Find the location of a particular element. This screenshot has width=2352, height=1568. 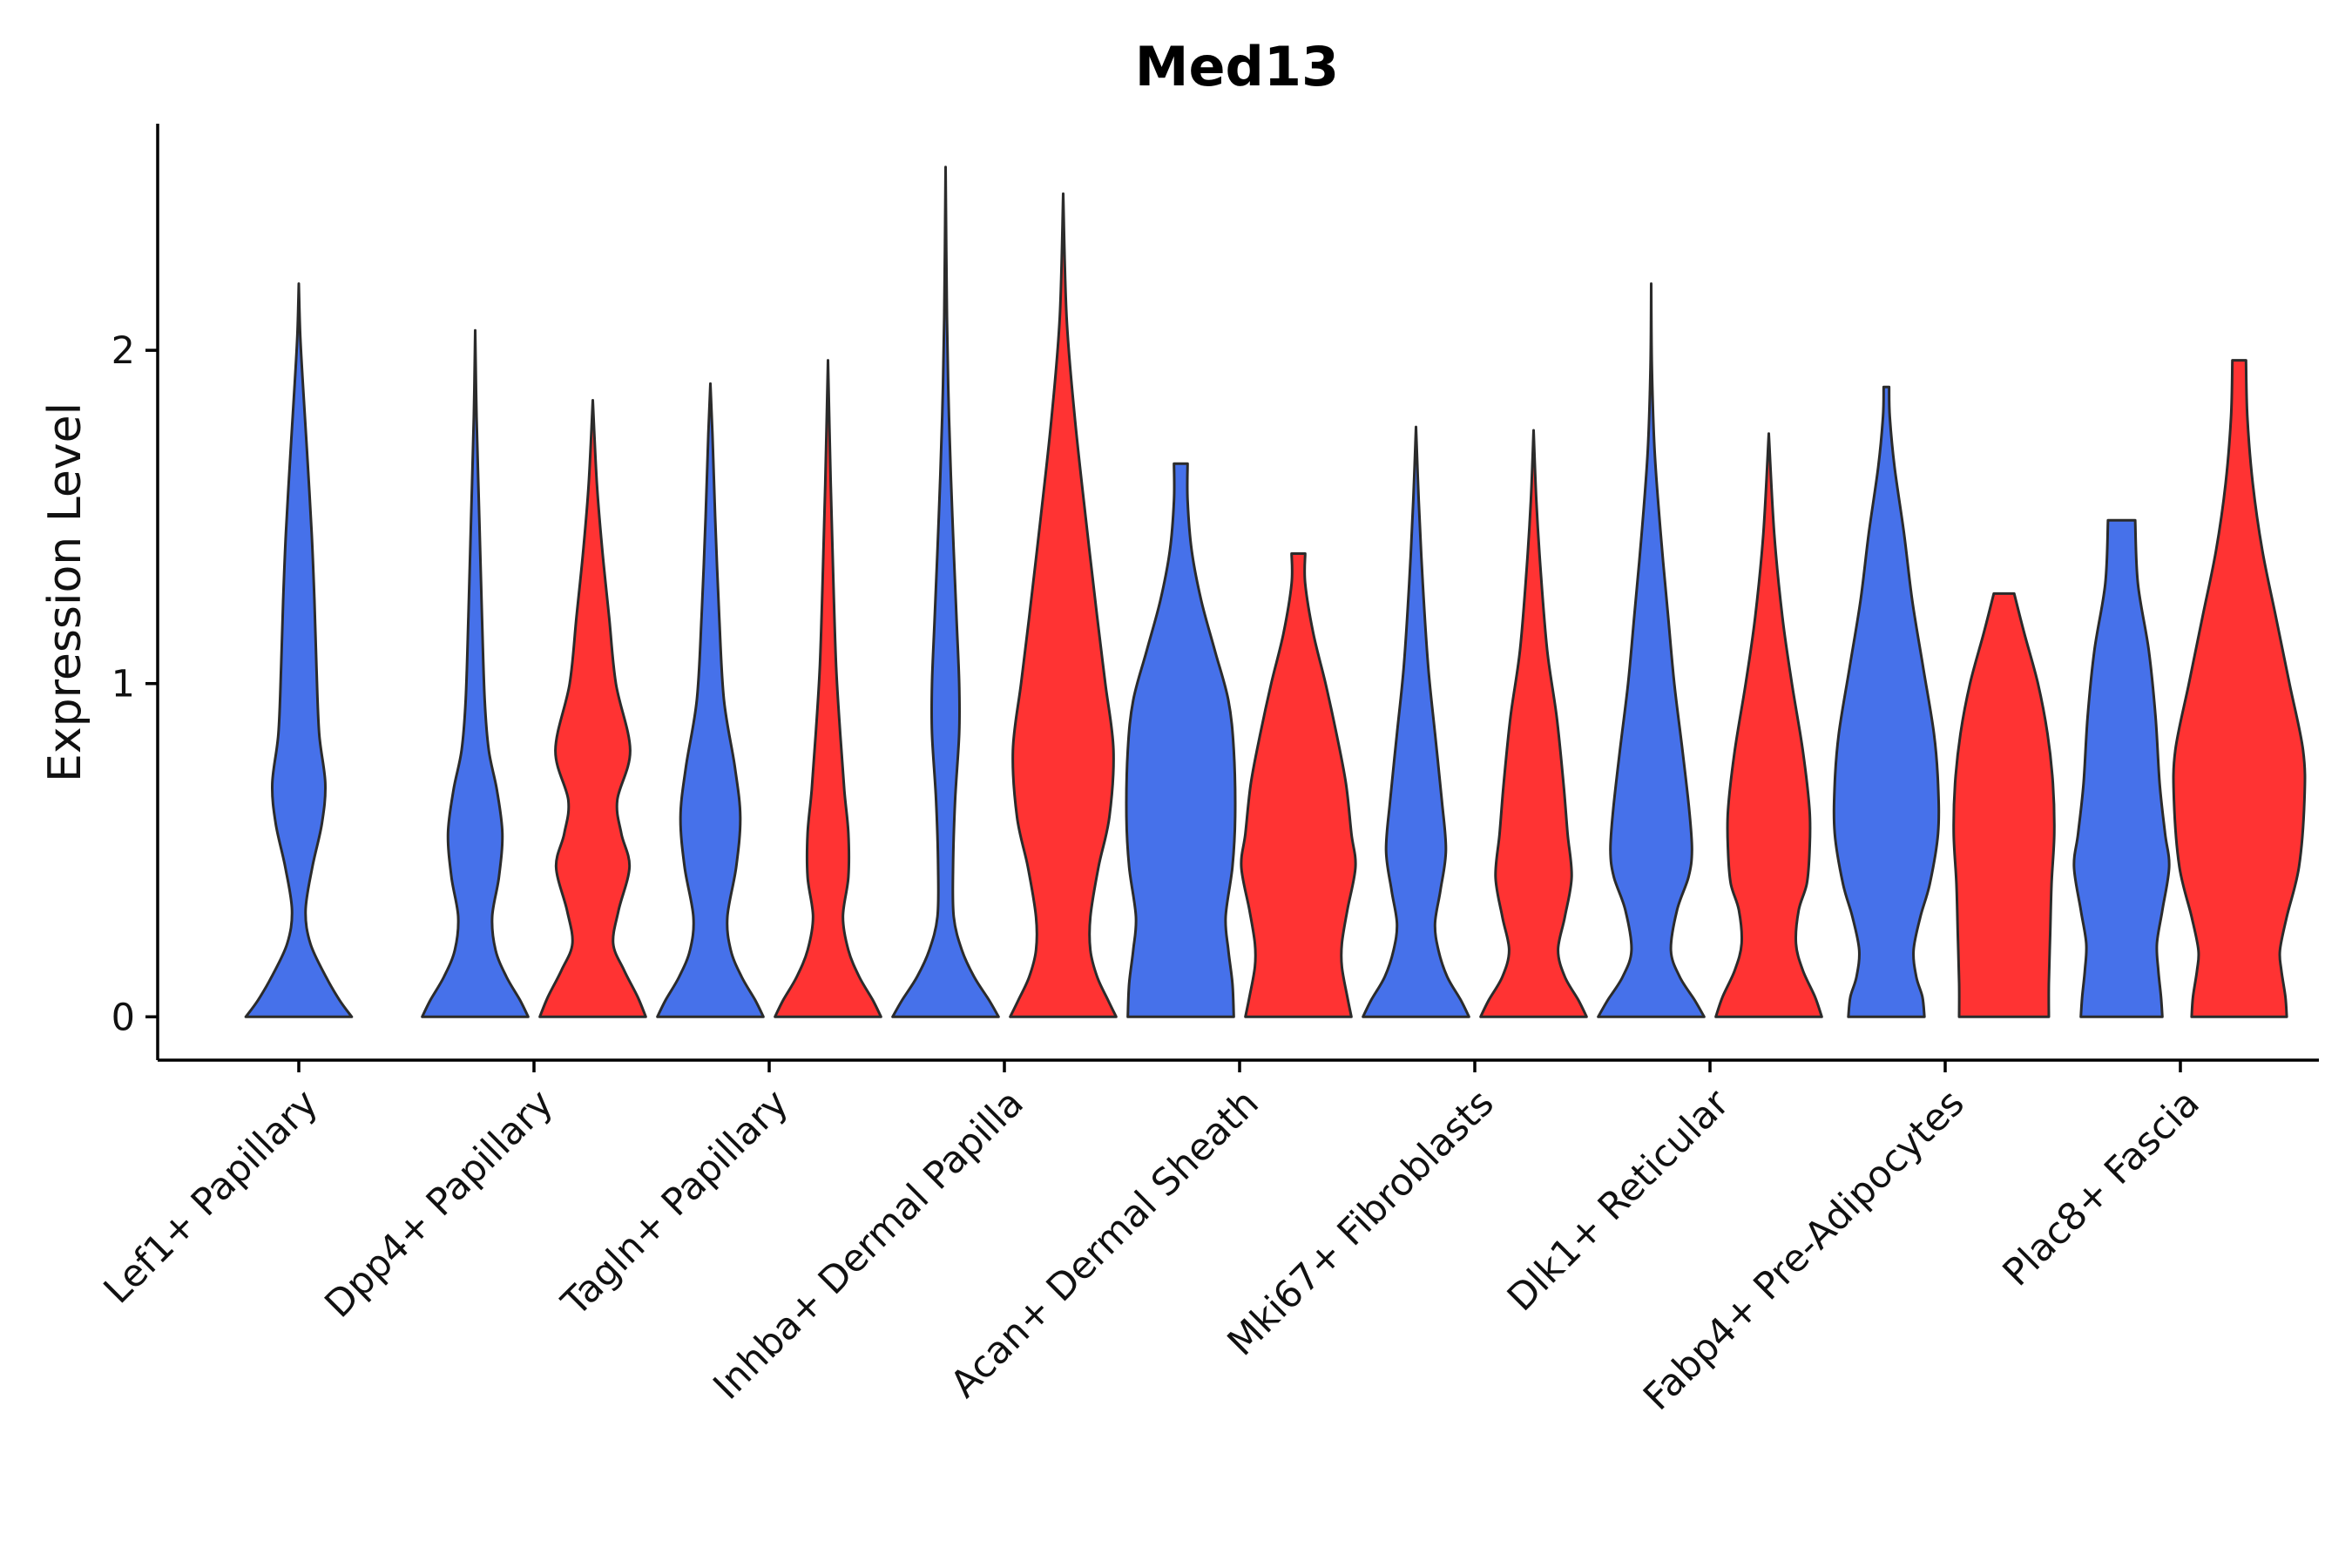

y-ticks: 0 1 2 is located at coordinates (135, 684).